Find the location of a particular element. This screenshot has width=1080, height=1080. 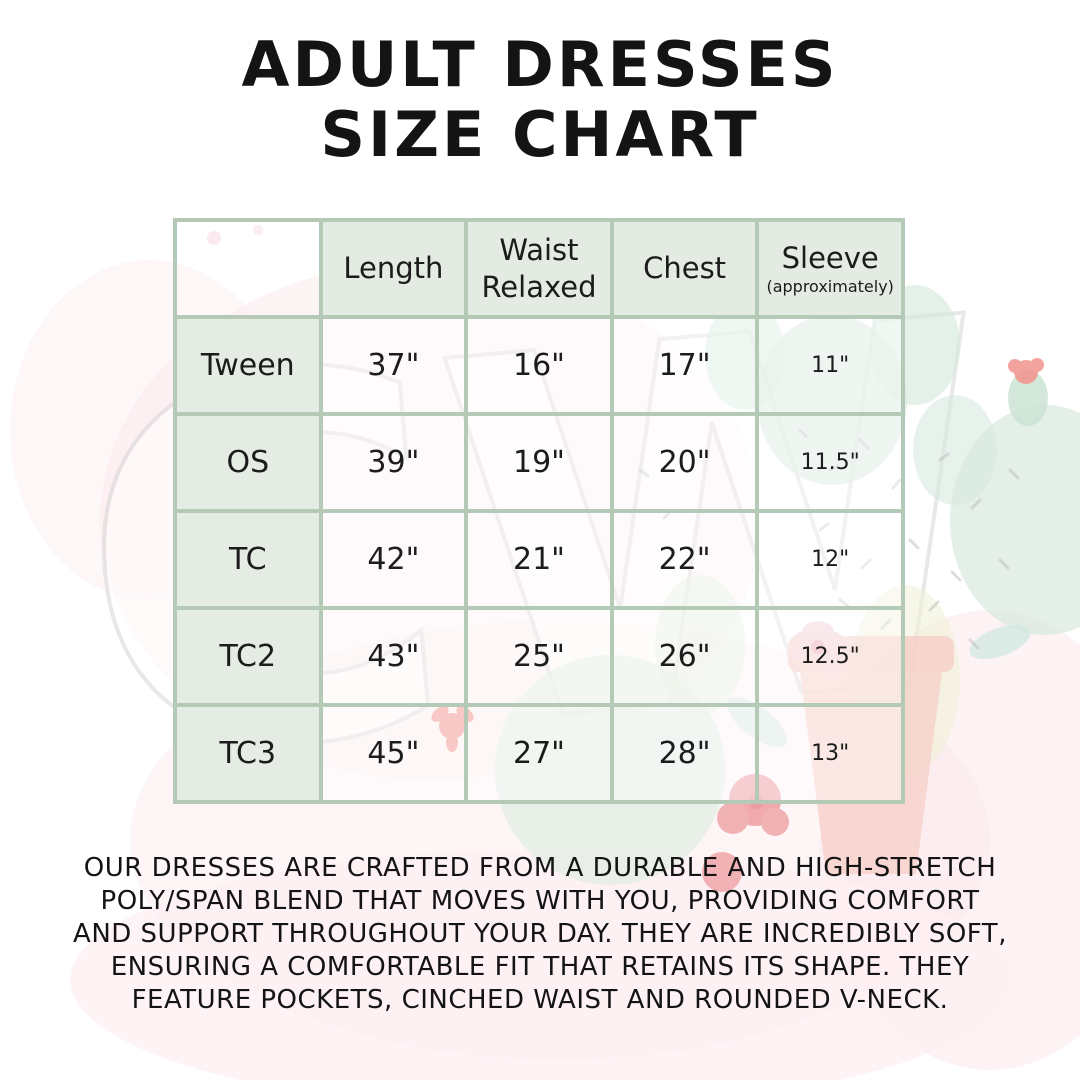

chest-value: 17" is located at coordinates (684, 365).